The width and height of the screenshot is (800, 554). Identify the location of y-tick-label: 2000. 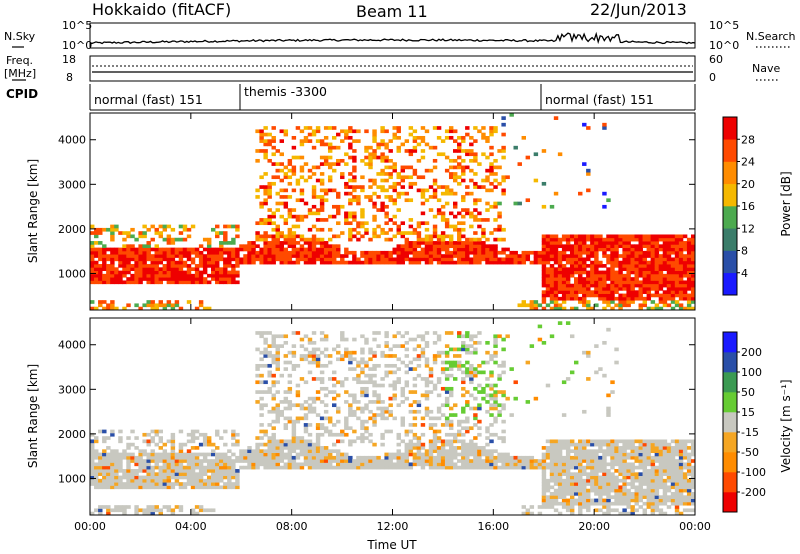
(72, 434).